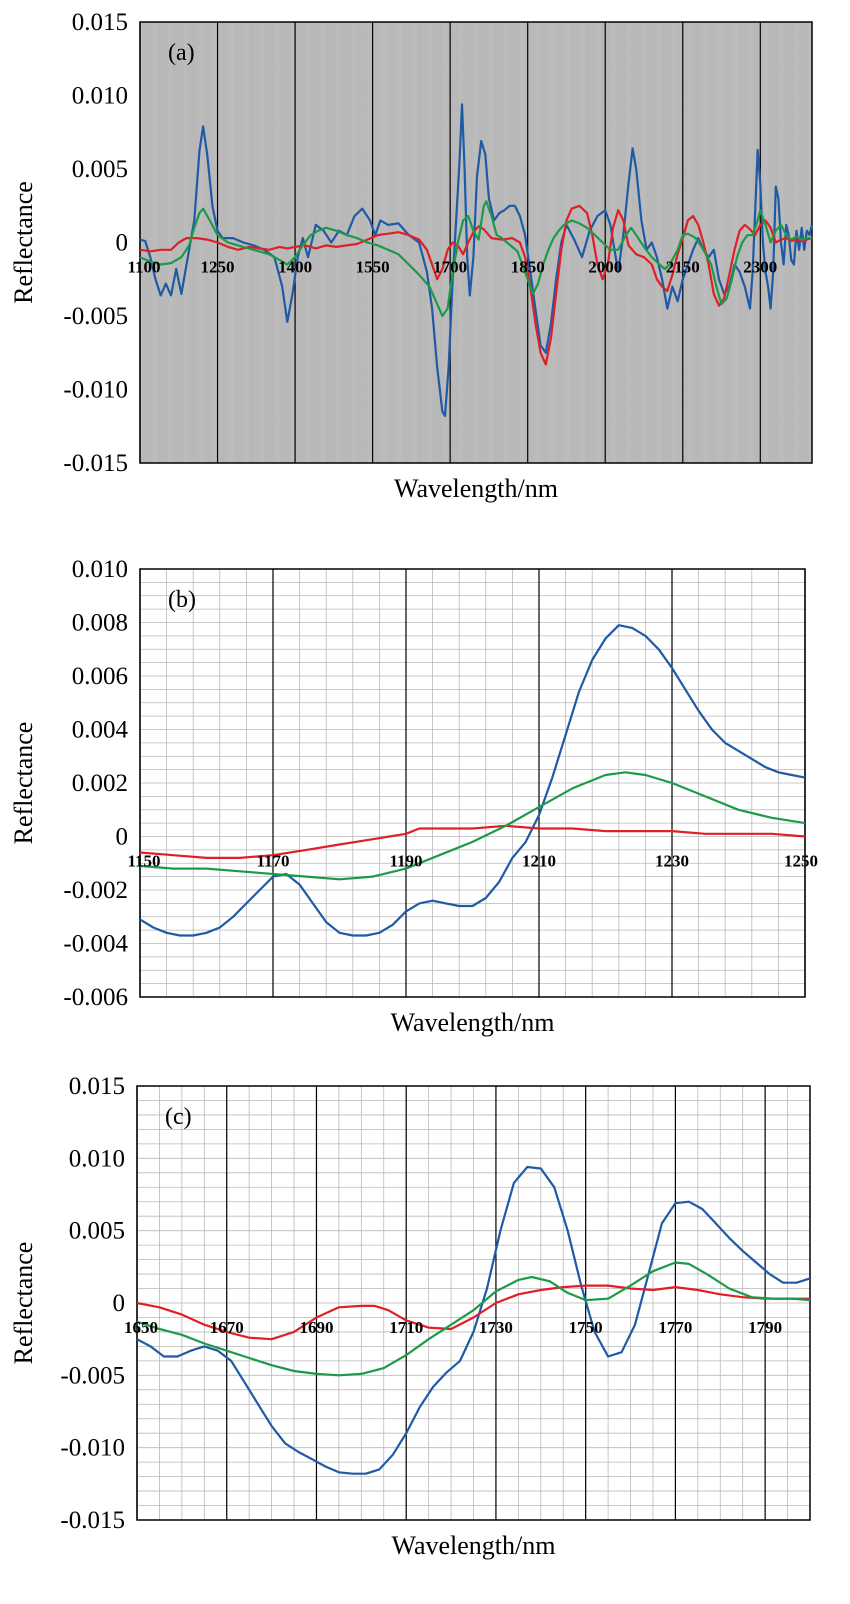  What do you see at coordinates (683, 267) in the screenshot?
I see `x-tick-label: 2150` at bounding box center [683, 267].